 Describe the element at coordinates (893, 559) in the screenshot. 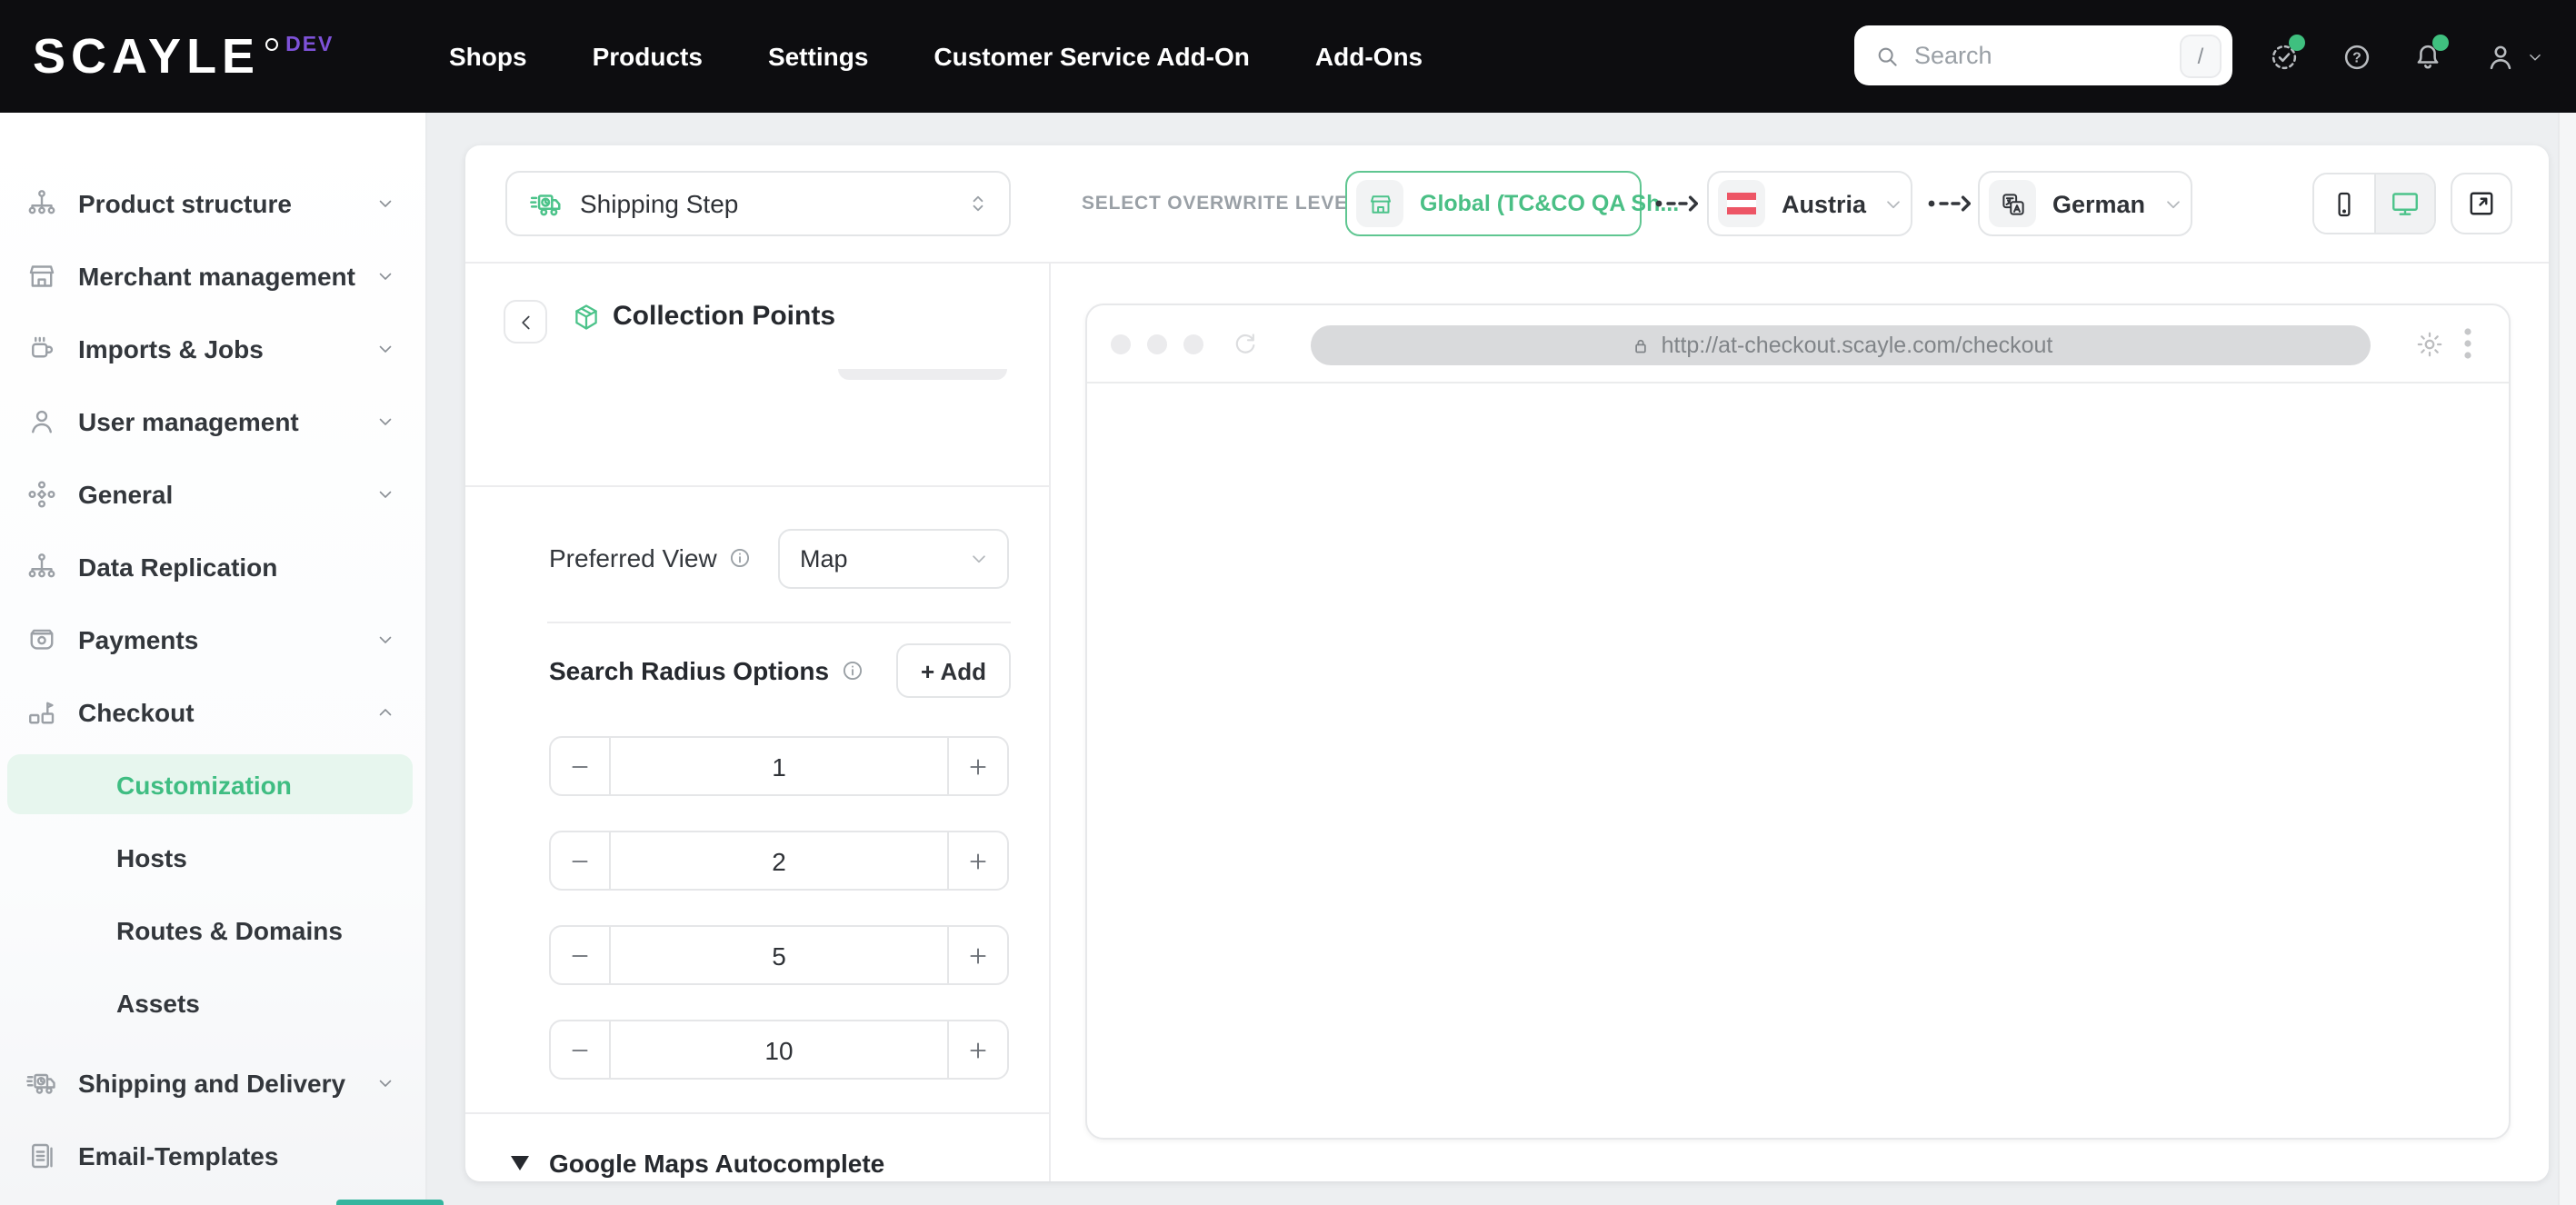

I see `preferred-view-select: Map` at that location.